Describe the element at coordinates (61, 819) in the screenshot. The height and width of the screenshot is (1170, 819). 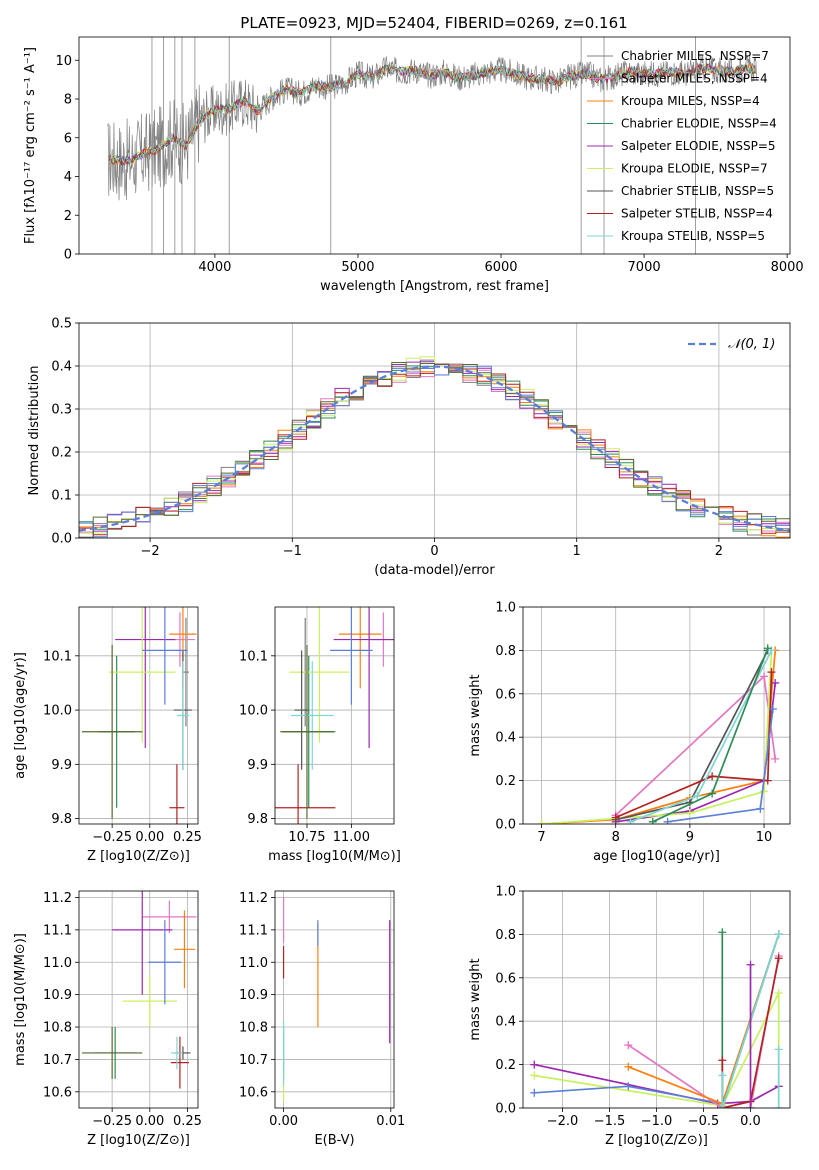
I see `y-tick-label: 9.8` at that location.